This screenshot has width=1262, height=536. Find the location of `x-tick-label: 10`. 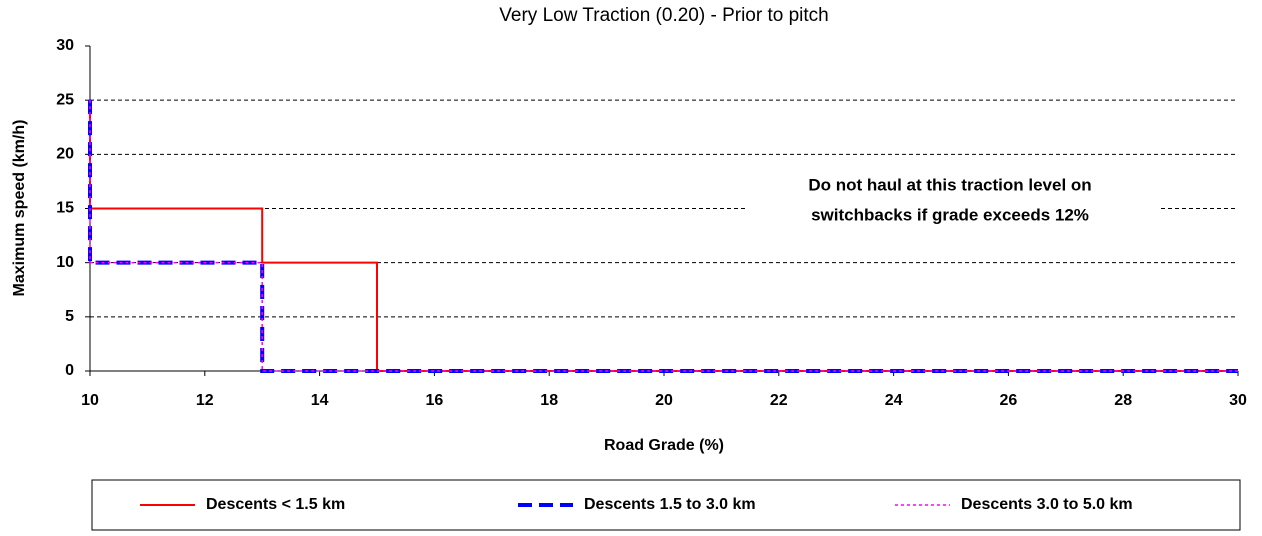

x-tick-label: 10 is located at coordinates (90, 400).